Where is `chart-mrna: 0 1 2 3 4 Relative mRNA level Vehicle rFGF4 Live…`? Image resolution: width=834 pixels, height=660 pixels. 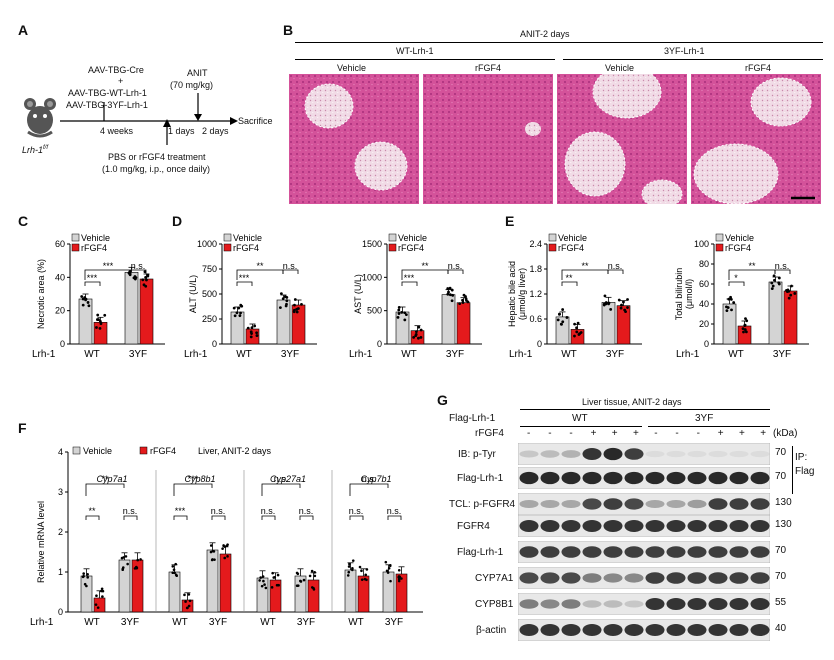 chart-mrna: 0 1 2 3 4 Relative mRNA level Vehicle rFGF4 Live… is located at coordinates (226, 537).